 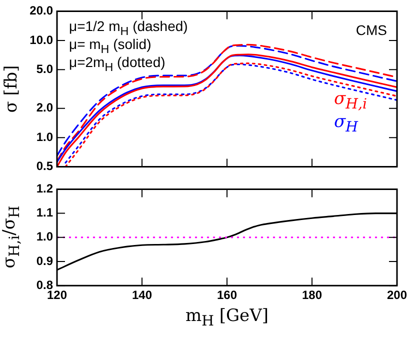 What do you see at coordinates (12, 89) in the screenshot?
I see `y-axis-title: σ [fb]` at bounding box center [12, 89].